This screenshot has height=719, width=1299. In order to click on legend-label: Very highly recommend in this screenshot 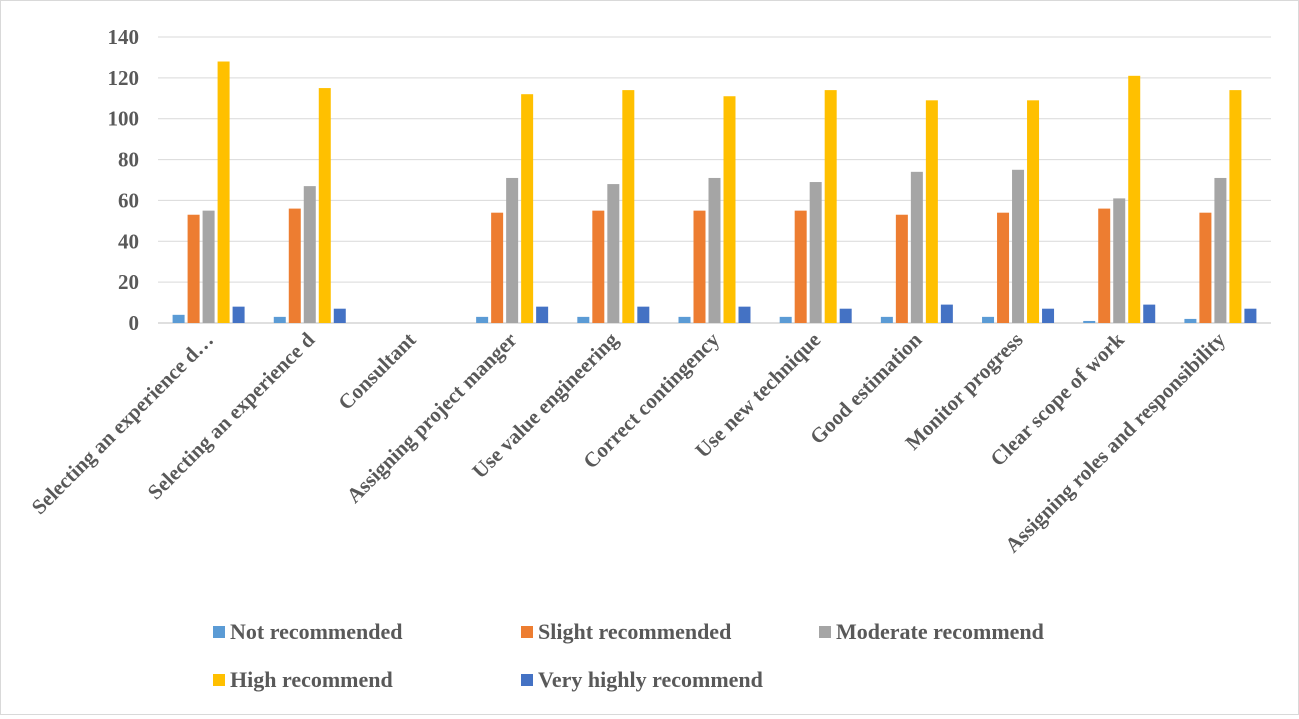, I will do `click(650, 679)`.